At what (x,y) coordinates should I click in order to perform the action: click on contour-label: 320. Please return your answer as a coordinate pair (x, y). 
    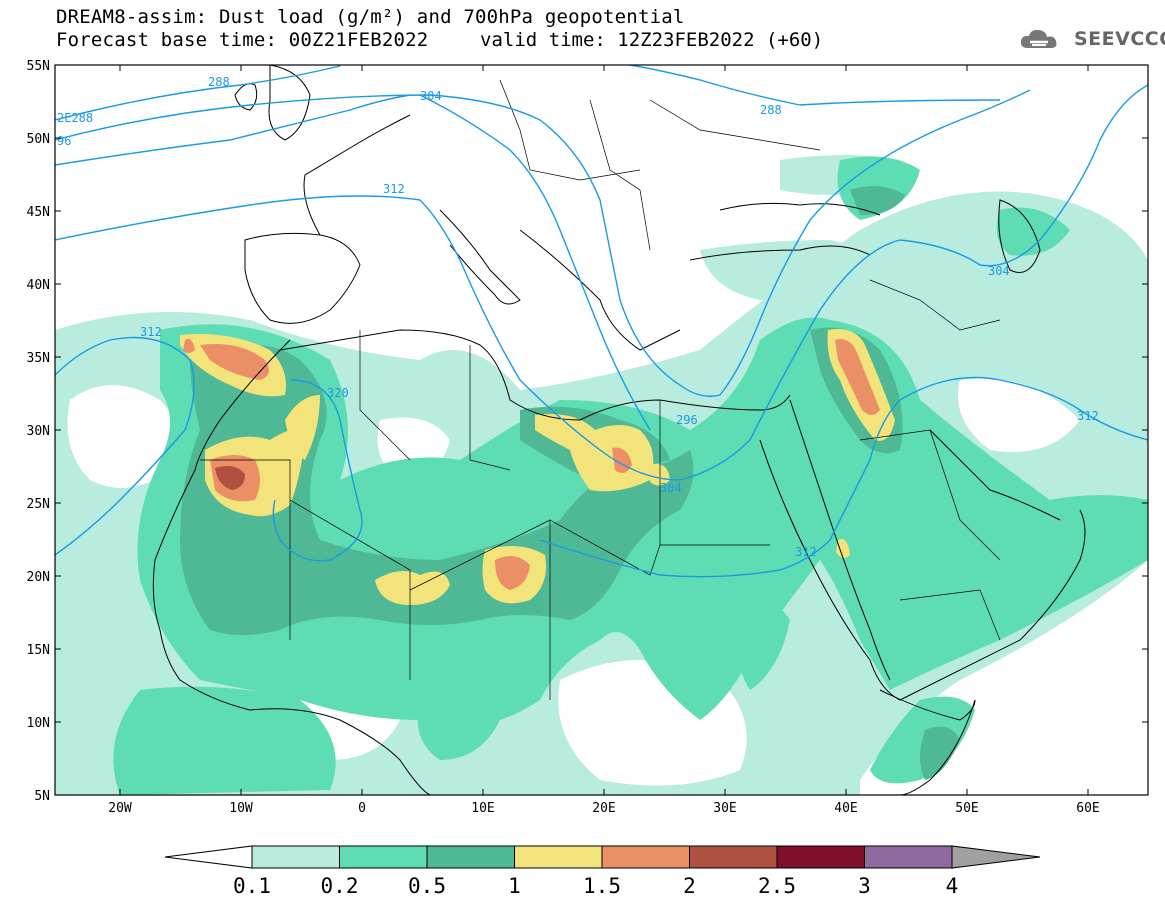
    Looking at the image, I should click on (338, 393).